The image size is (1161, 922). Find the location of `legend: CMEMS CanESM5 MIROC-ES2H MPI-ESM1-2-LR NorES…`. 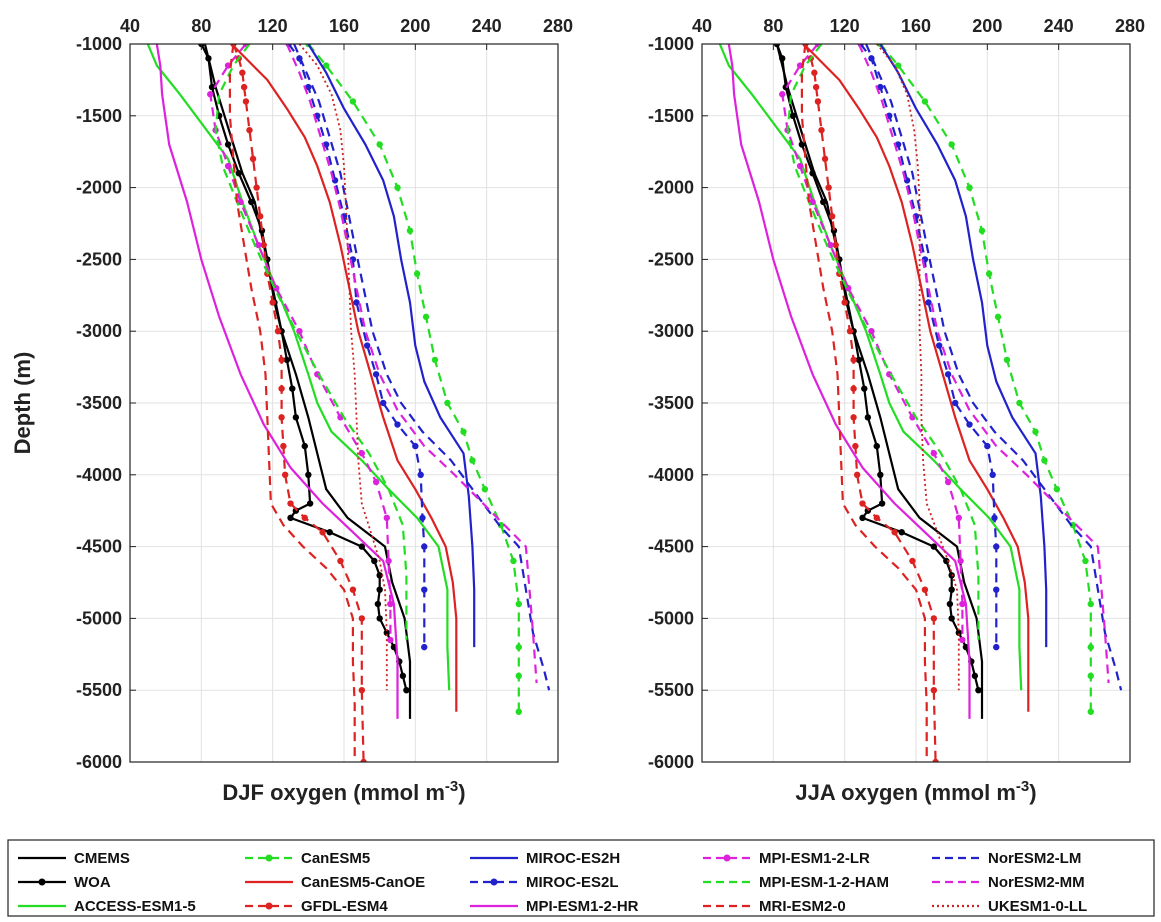

legend: CMEMS CanESM5 MIROC-ES2H MPI-ESM1-2-LR NorES… is located at coordinates (581, 878).